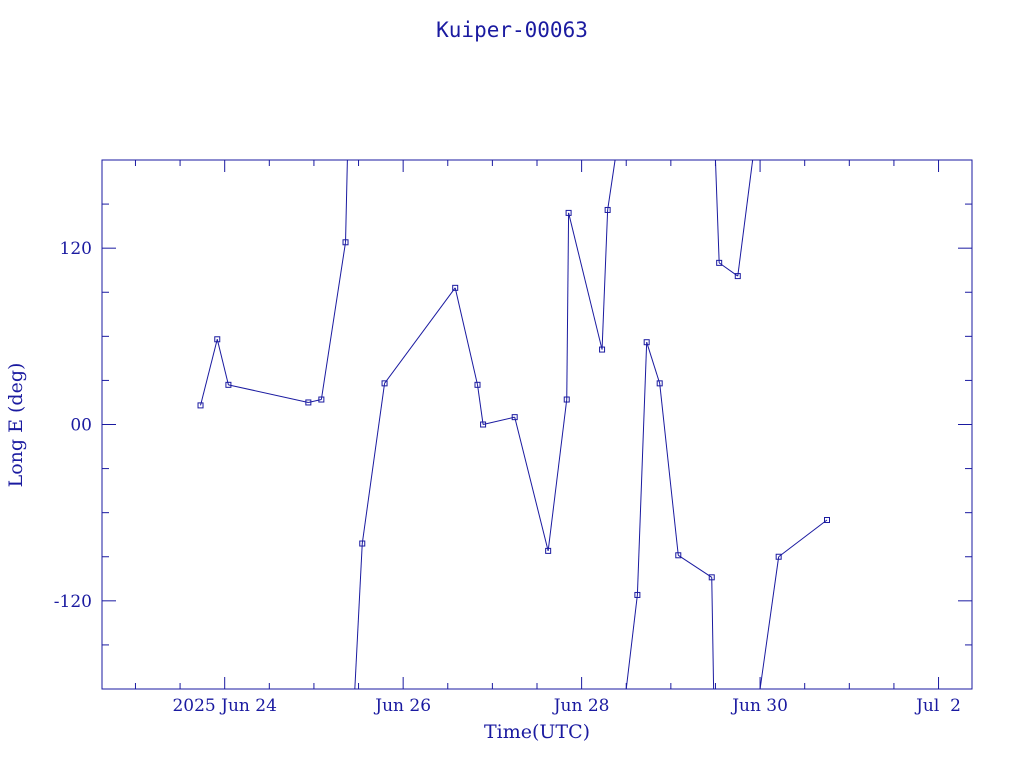 The height and width of the screenshot is (768, 1024). I want to click on x-tick-label: Jun 28, so click(581, 706).